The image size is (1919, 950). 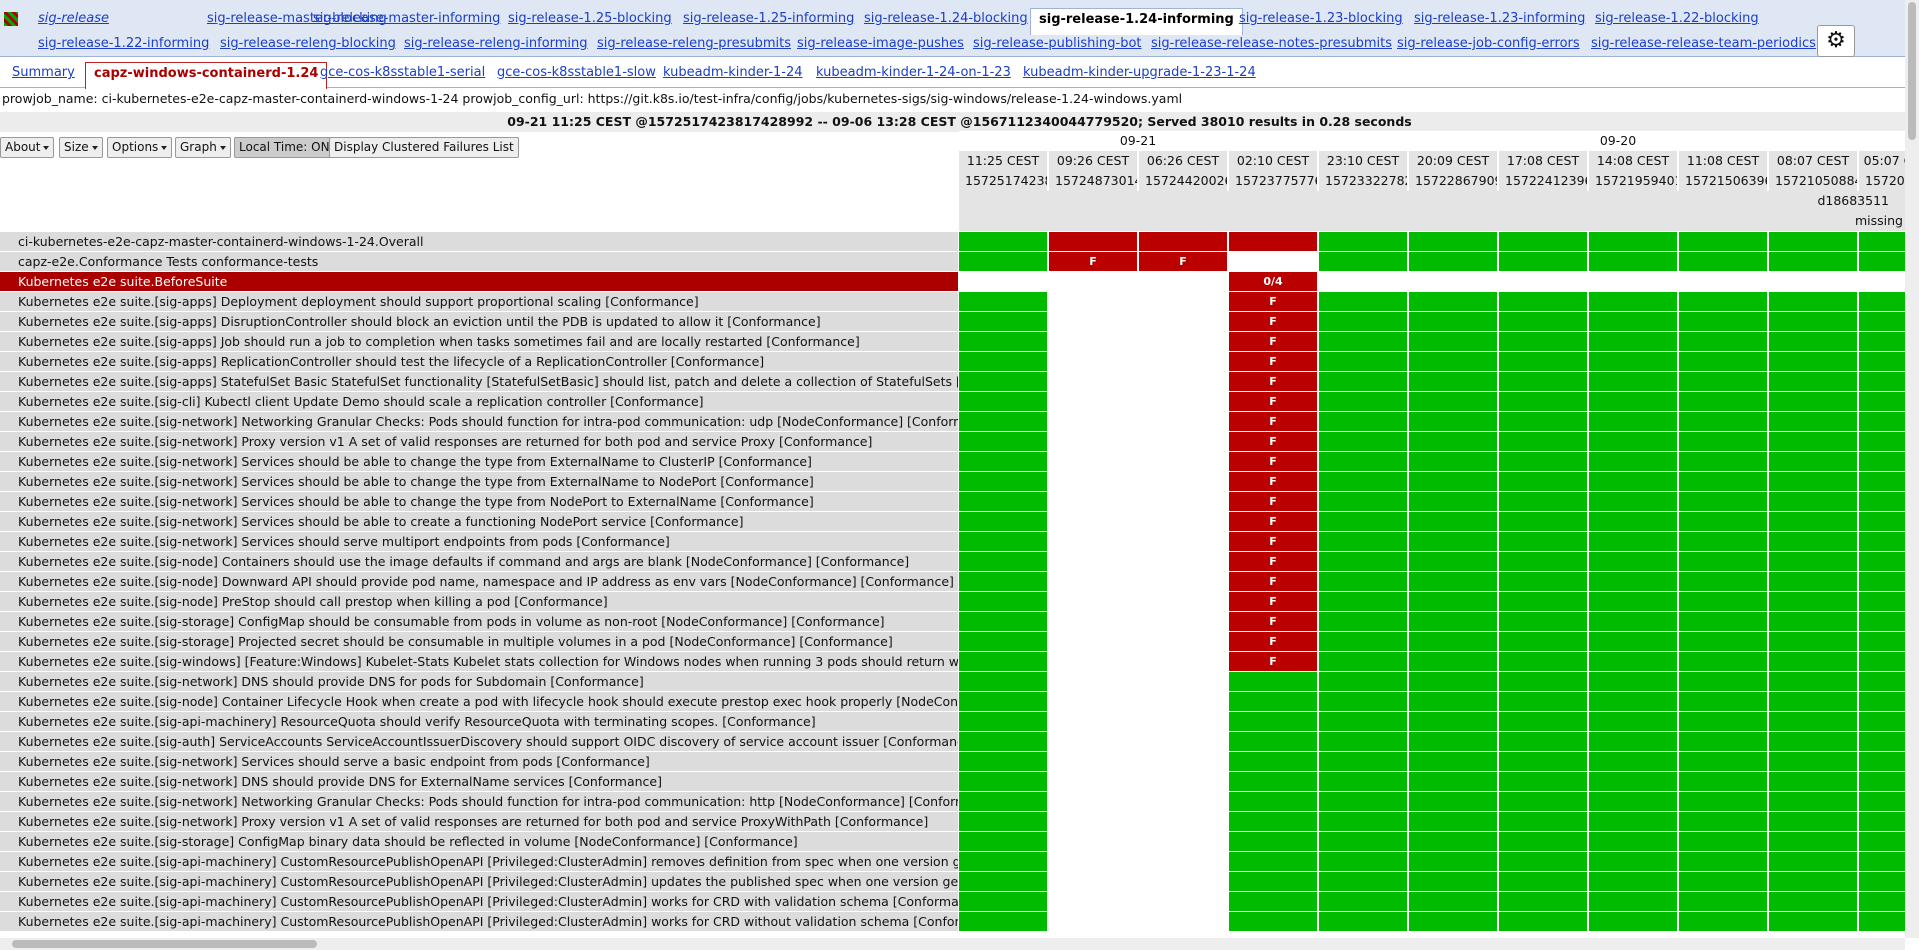 What do you see at coordinates (74, 18) in the screenshot?
I see `dashboard-link-sig-release: sig-release` at bounding box center [74, 18].